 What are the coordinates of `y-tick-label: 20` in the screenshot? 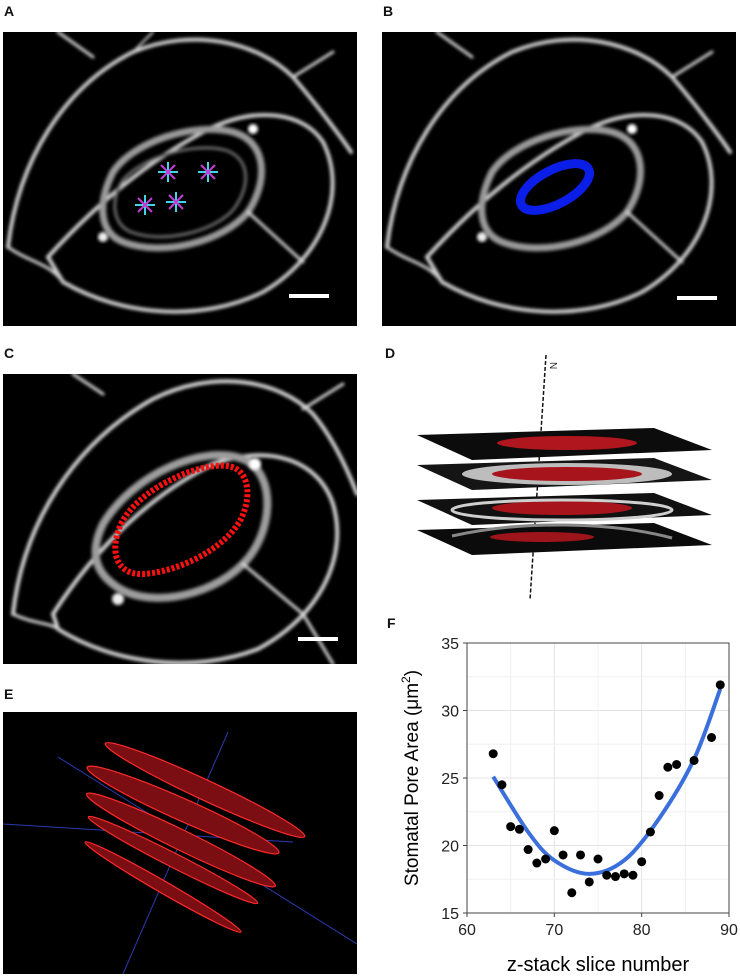 It's located at (450, 847).